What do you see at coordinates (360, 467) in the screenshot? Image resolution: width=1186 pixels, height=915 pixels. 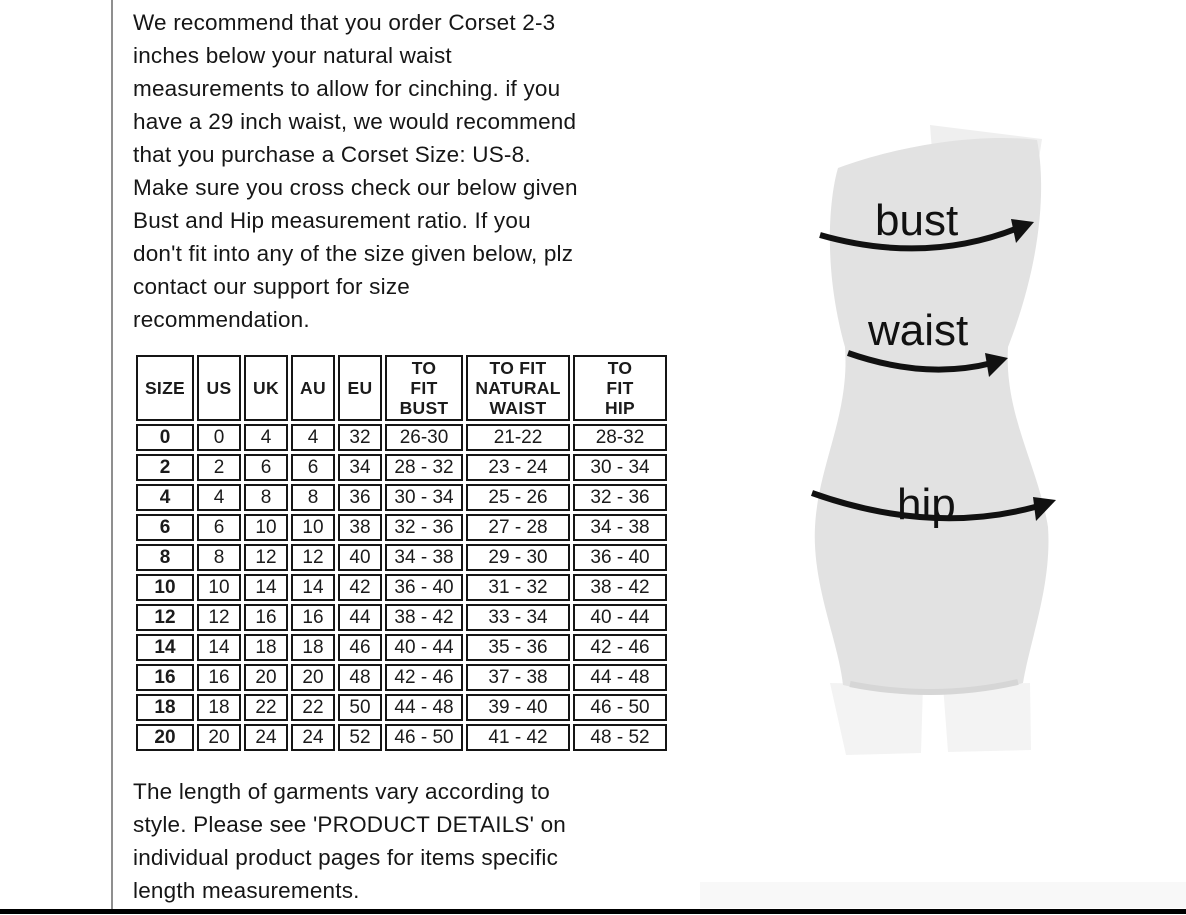 I see `measurement-cell: 34` at bounding box center [360, 467].